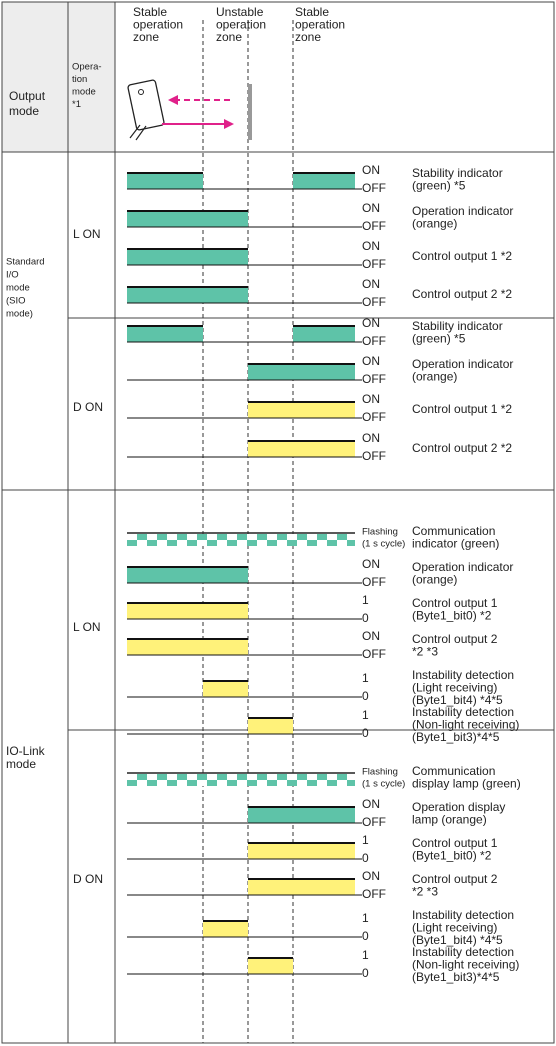  I want to click on header-label: mode, so click(84, 92).